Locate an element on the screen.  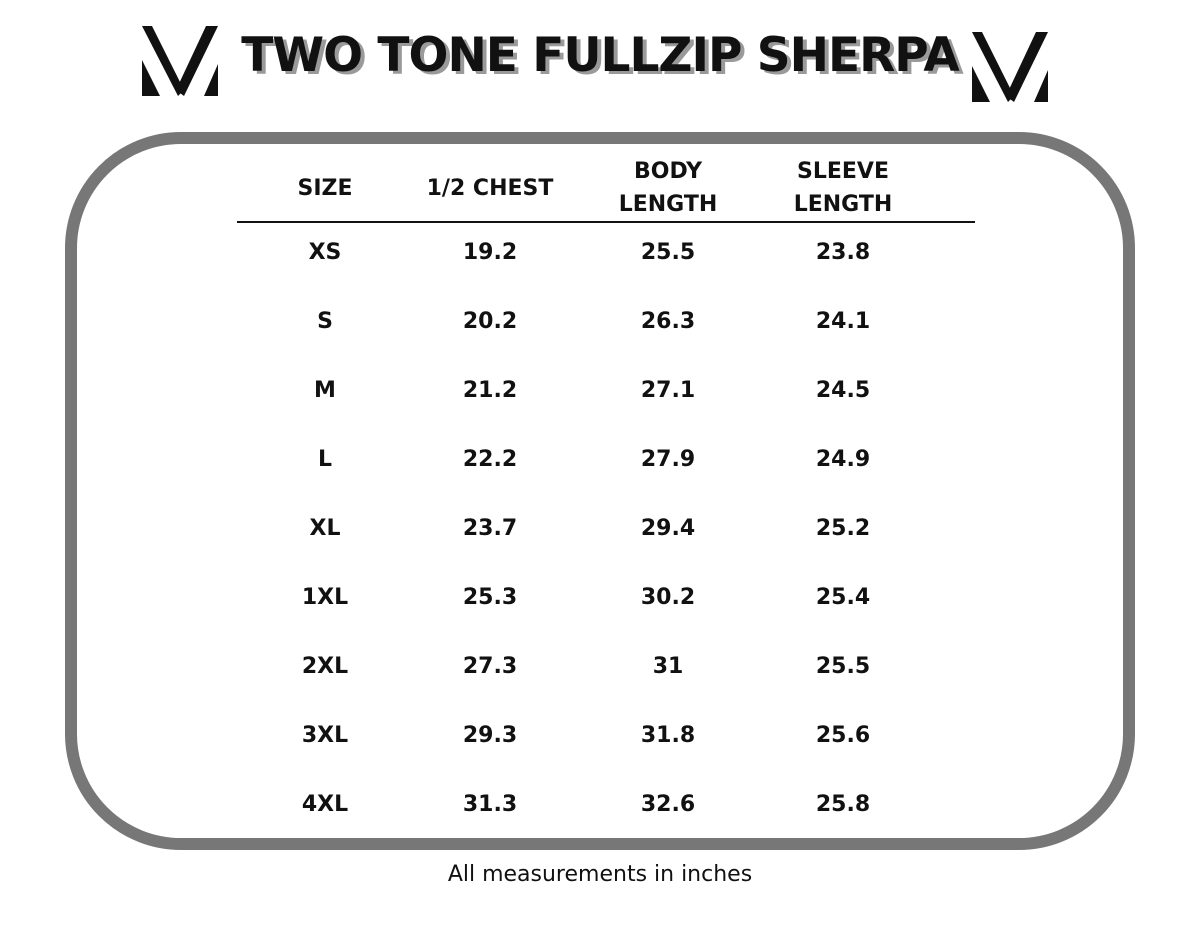
header-text: 1/2 CHEST is located at coordinates (490, 188).